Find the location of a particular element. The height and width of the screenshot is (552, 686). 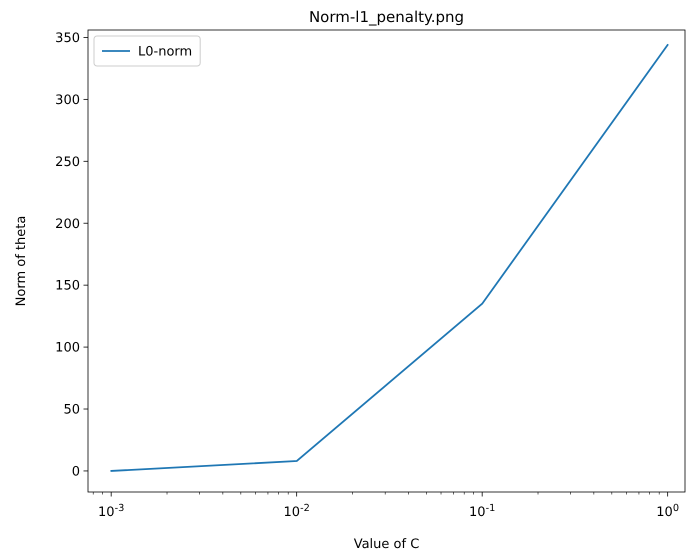

y-tick-label: 250 is located at coordinates (67, 162).